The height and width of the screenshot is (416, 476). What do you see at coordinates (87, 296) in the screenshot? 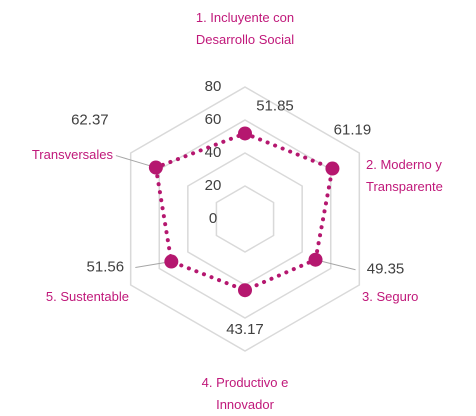
I see `category-label: 5. Sustentable` at bounding box center [87, 296].